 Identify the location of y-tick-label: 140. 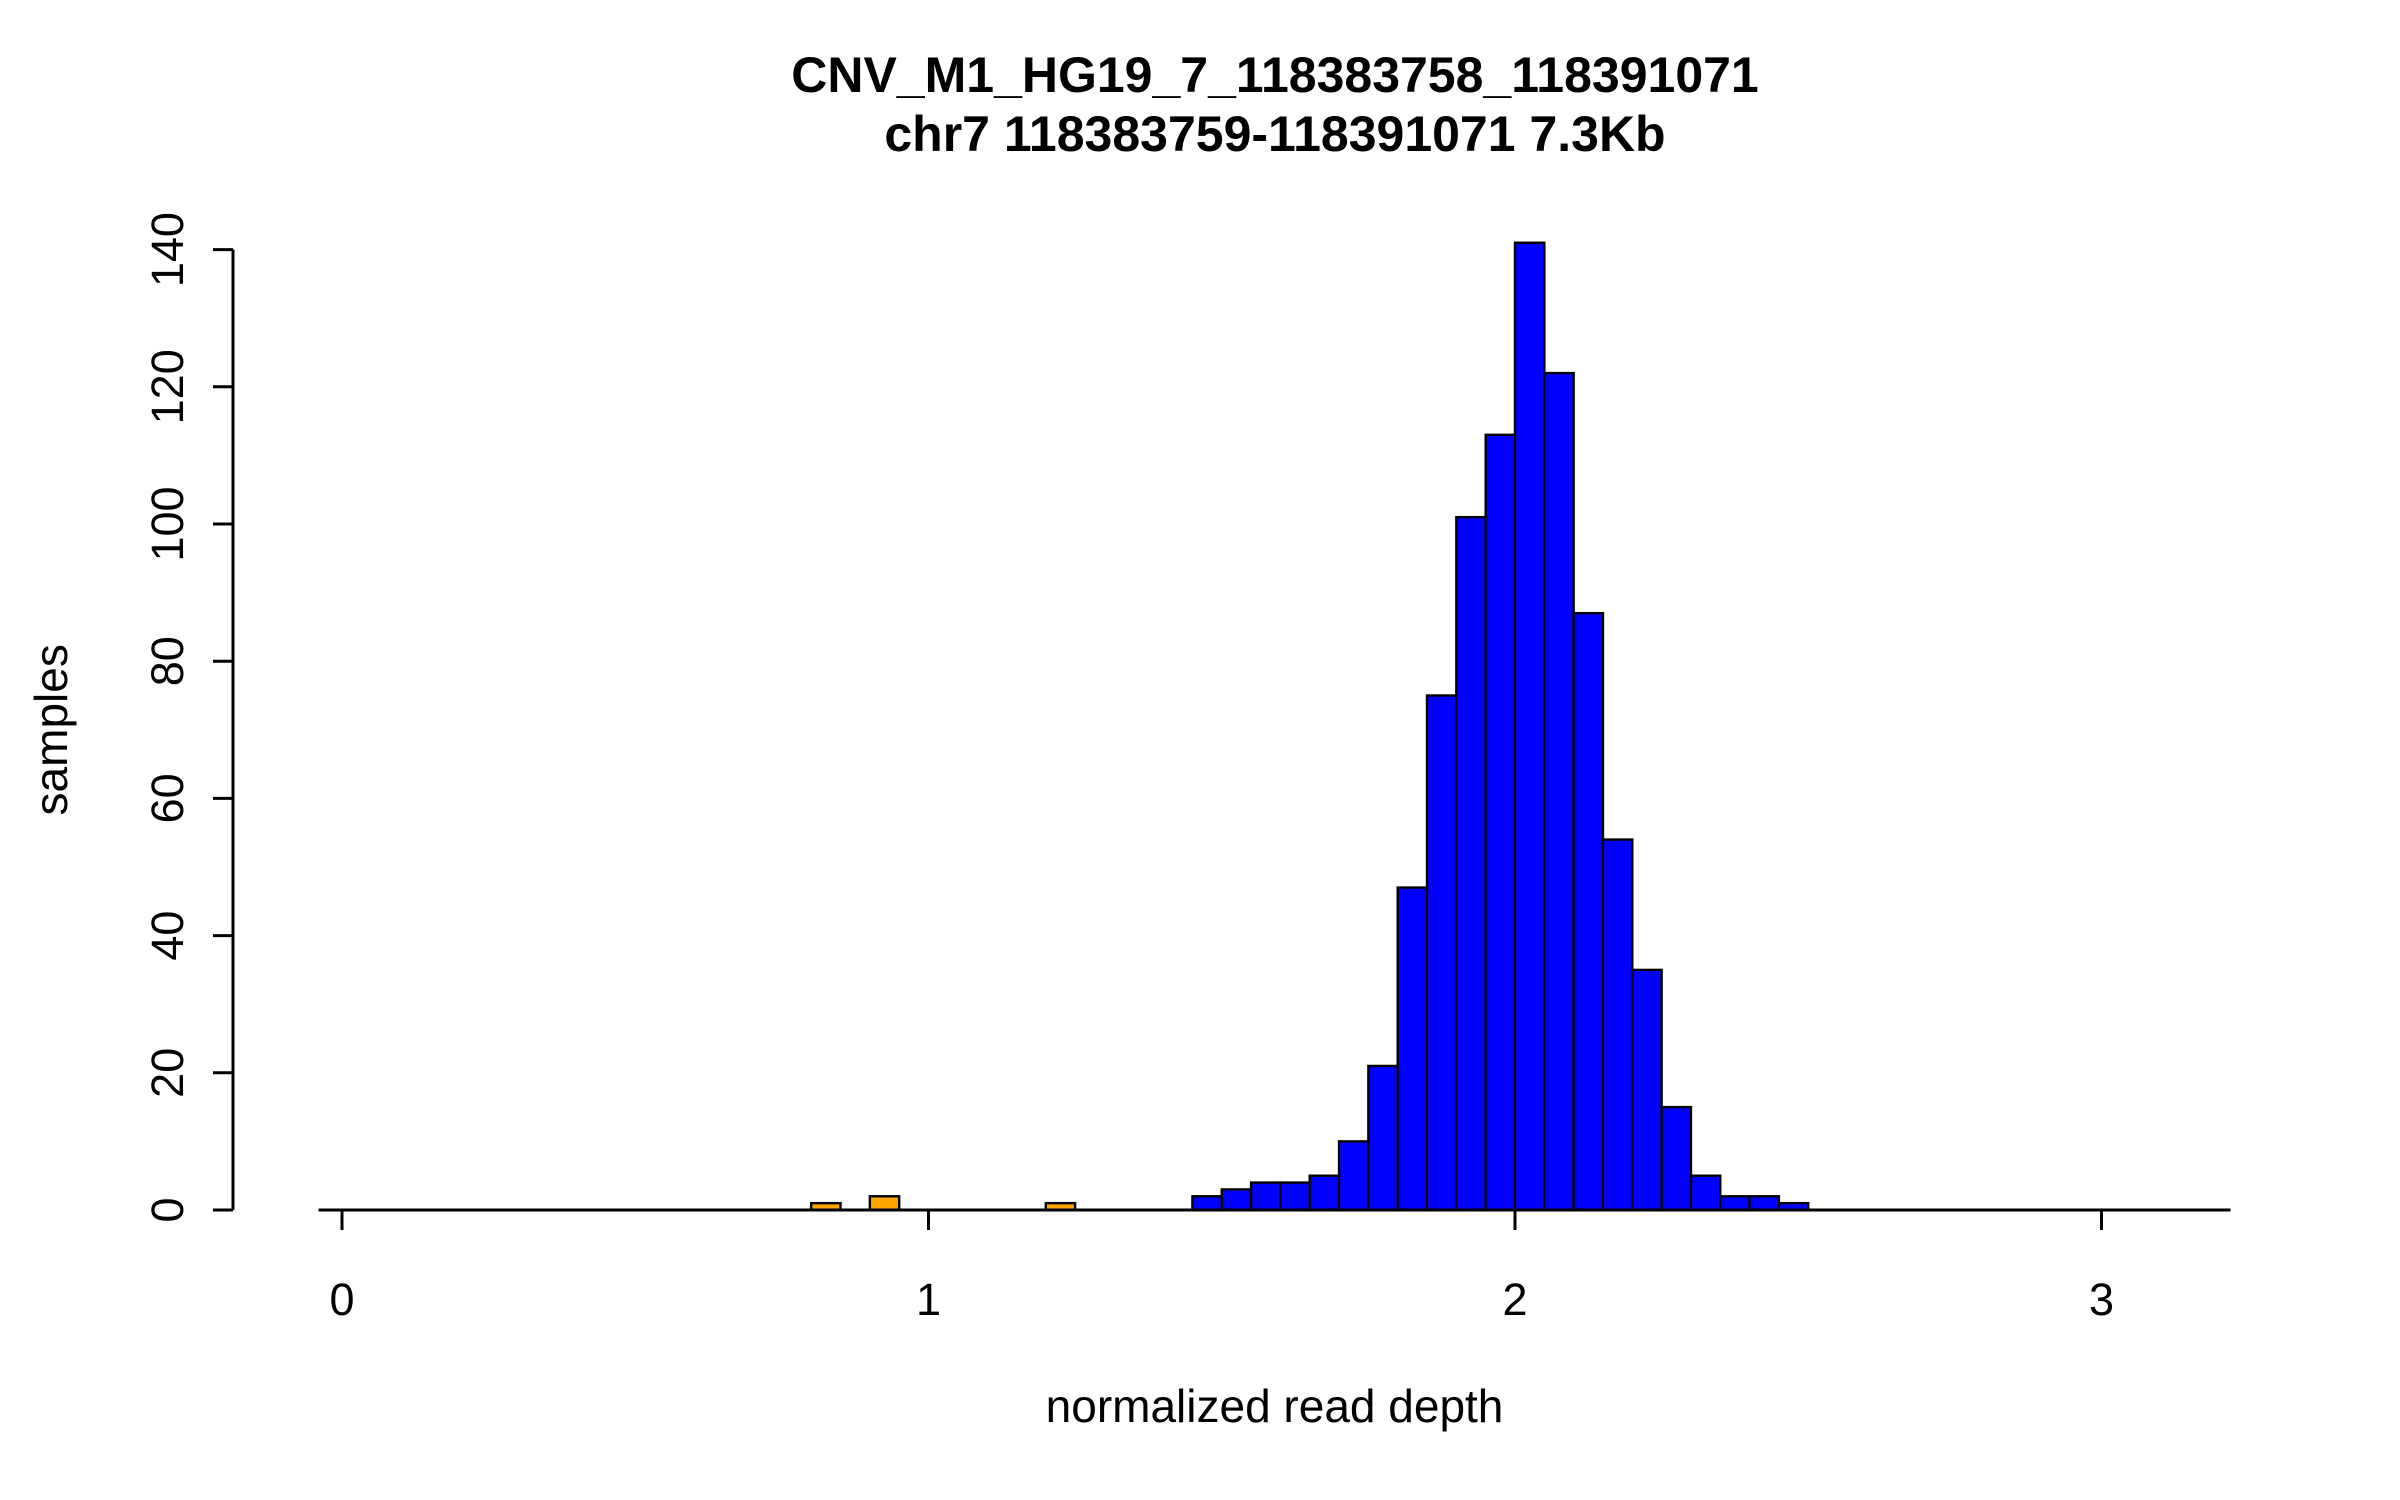
(167, 249).